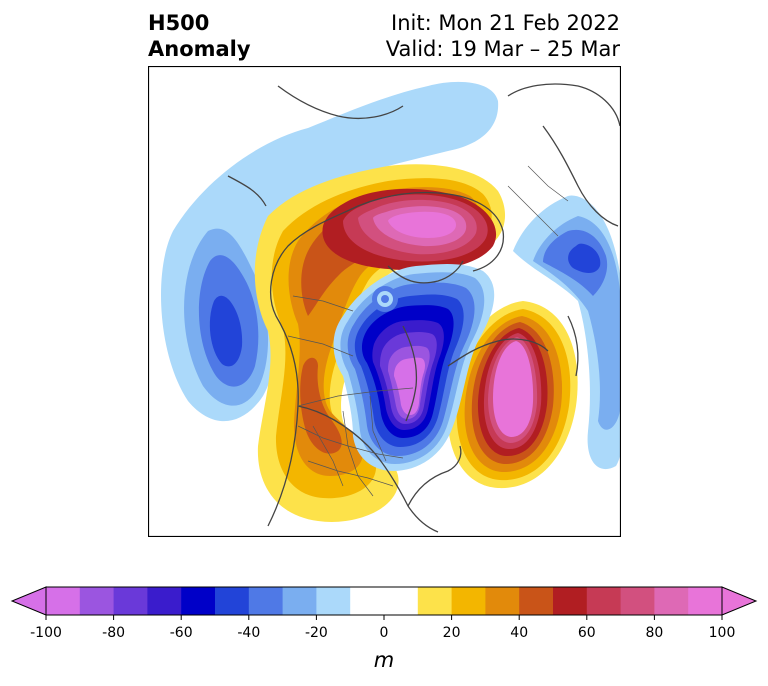 The image size is (768, 686). What do you see at coordinates (199, 36) in the screenshot?
I see `map-title: H500 Anomaly` at bounding box center [199, 36].